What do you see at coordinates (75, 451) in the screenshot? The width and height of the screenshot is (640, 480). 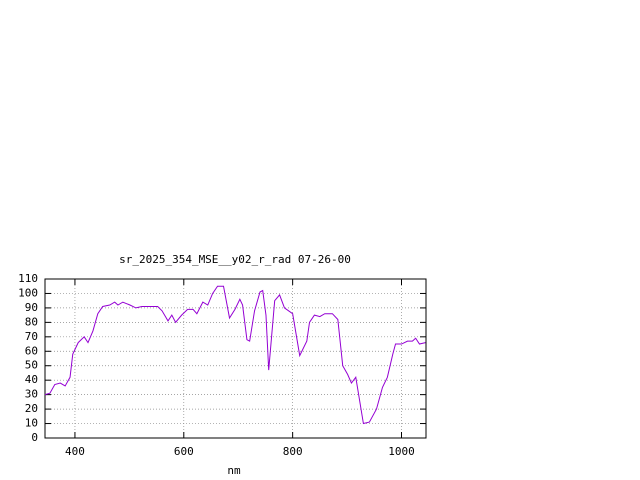 I see `x-tick-label: 400` at bounding box center [75, 451].